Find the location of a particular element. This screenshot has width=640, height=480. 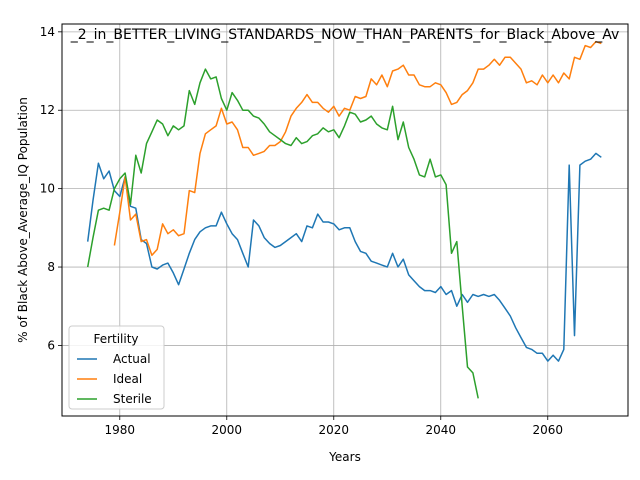

legend-entries: Actual Ideal Sterile is located at coordinates (114, 379).